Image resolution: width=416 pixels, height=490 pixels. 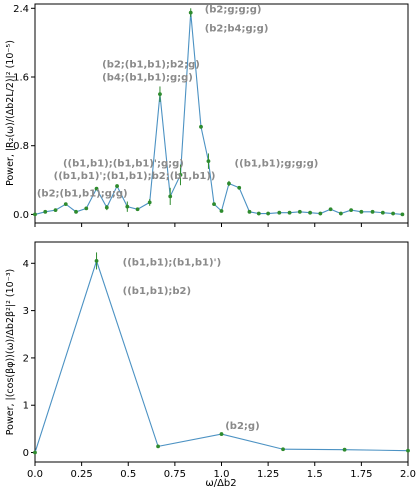 I want to click on x-tick-label: 0.75, so click(x=175, y=474).